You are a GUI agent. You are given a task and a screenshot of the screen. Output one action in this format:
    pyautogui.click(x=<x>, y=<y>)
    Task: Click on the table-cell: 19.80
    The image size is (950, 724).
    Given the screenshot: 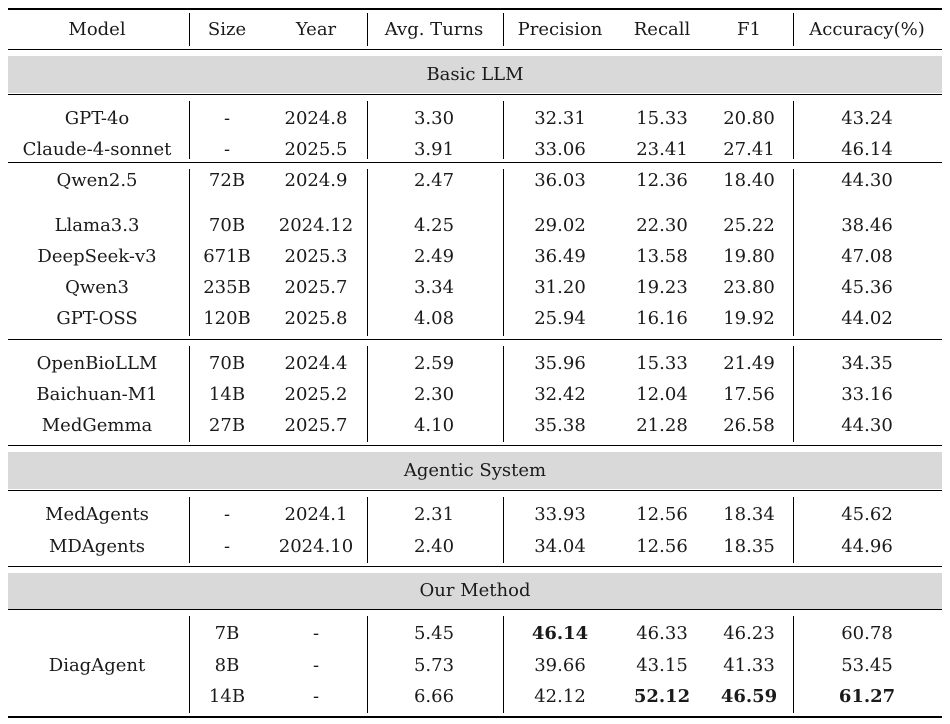 What is the action you would take?
    pyautogui.click(x=749, y=256)
    